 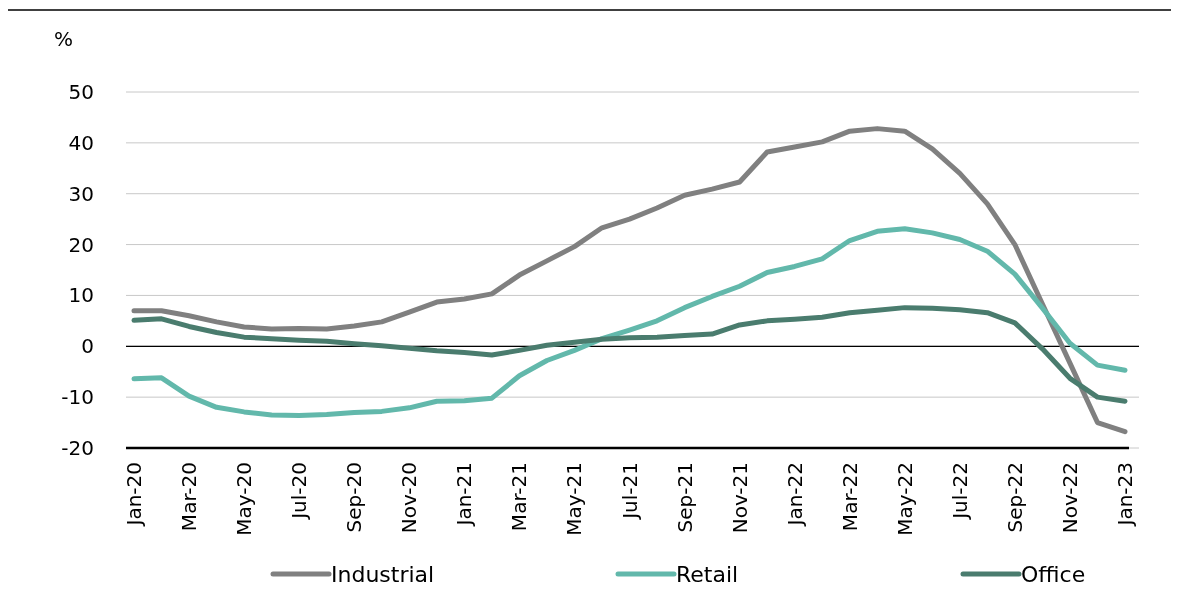 I want to click on x-tick-label: Sep-22, so click(x=1014, y=497).